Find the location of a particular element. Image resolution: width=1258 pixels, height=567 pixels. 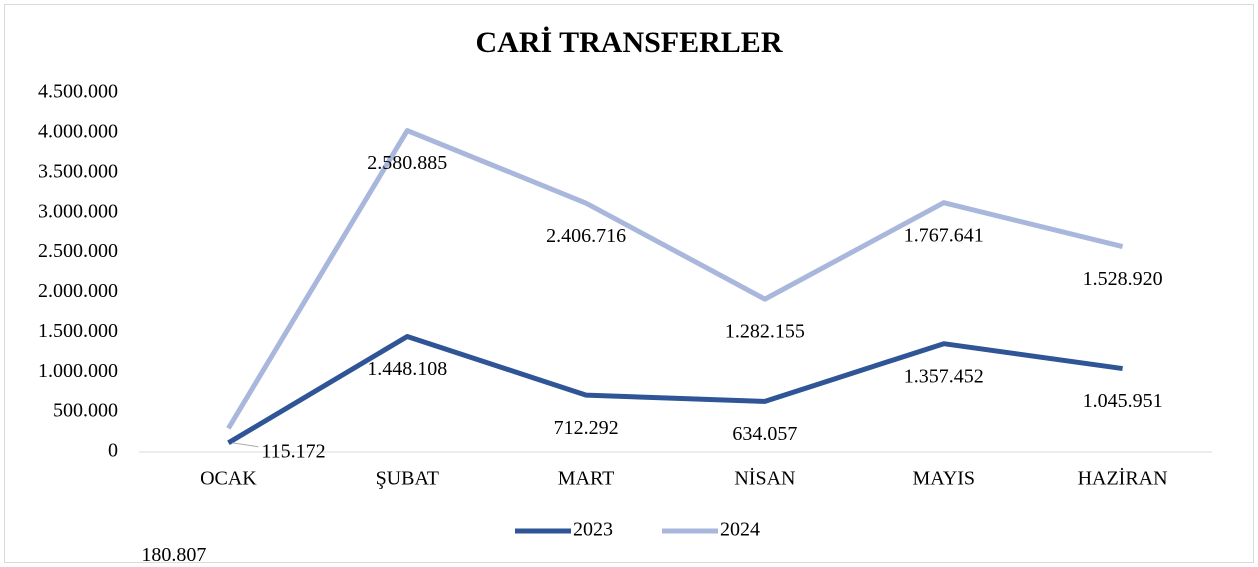

data-label: 1.767.641 is located at coordinates (944, 235).